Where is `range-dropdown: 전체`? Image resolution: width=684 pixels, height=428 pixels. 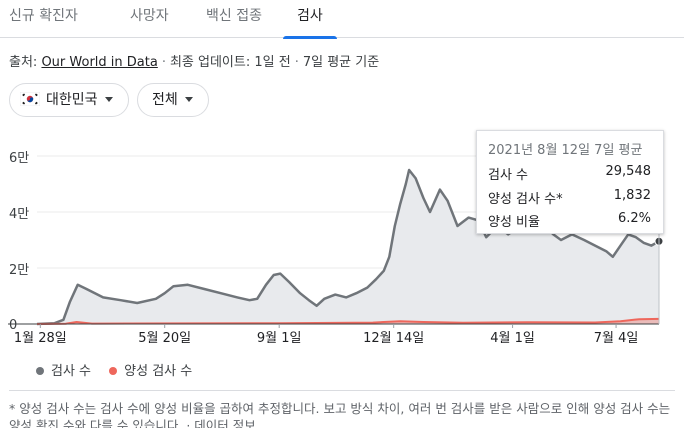
range-dropdown: 전체 is located at coordinates (173, 100).